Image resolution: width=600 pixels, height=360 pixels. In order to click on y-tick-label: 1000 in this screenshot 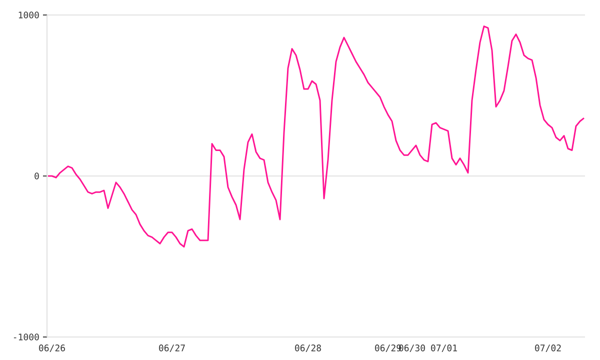, I will do `click(28, 15)`.